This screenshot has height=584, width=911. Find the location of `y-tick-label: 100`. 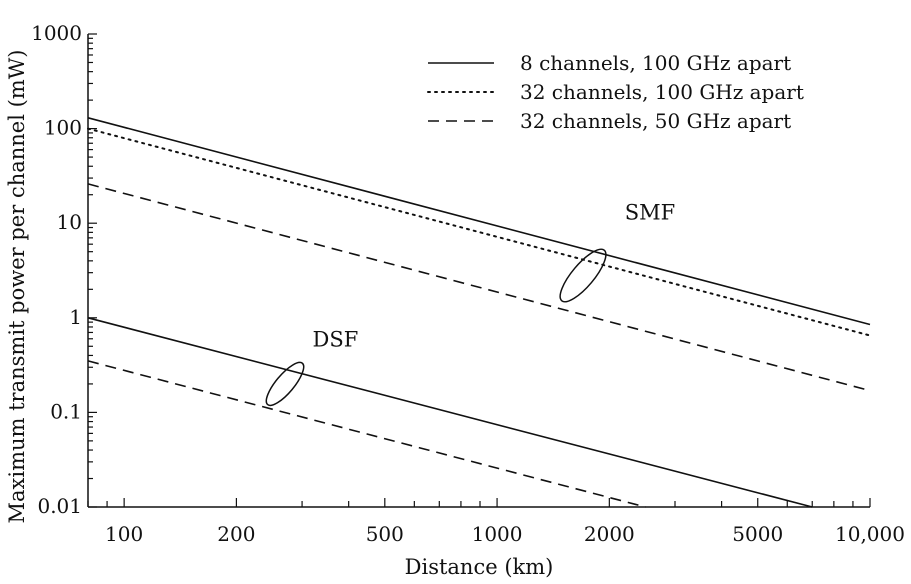

y-tick-label: 100 is located at coordinates (63, 128).